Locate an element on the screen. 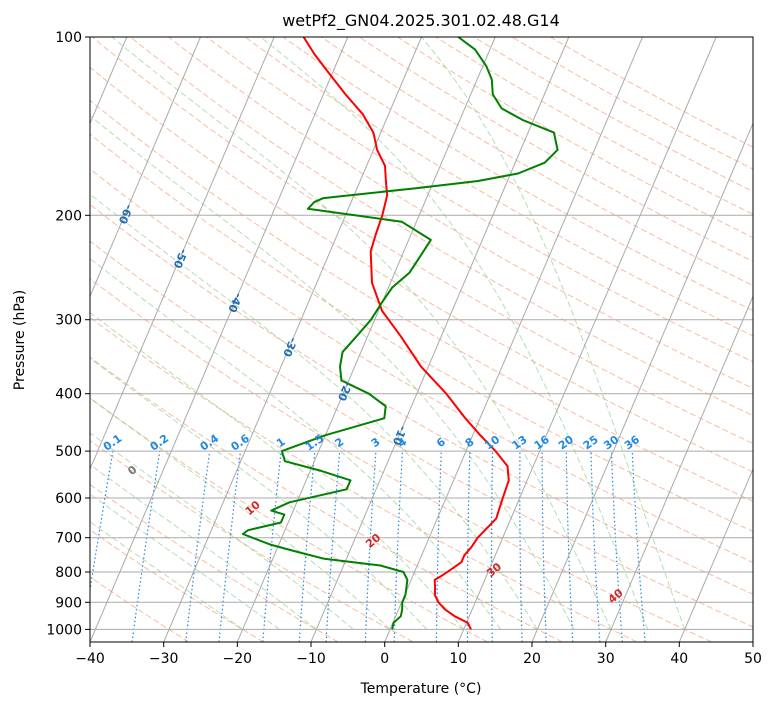  y-tick-label-0: 100 is located at coordinates (68, 38).